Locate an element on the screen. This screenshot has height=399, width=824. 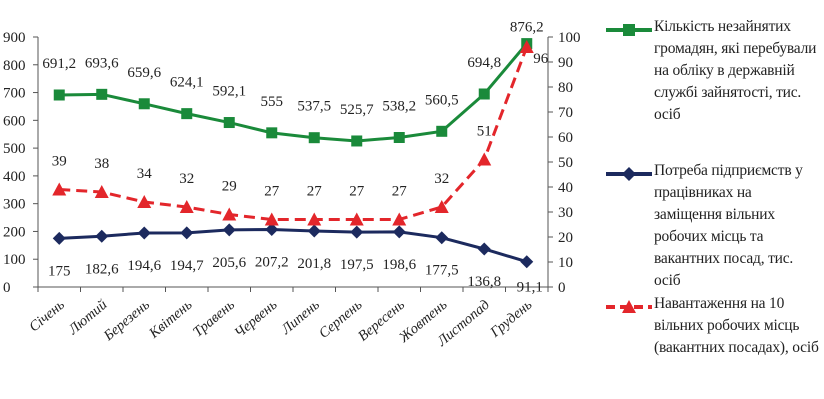
y-right-tick-label: 60 is located at coordinates (565, 138).